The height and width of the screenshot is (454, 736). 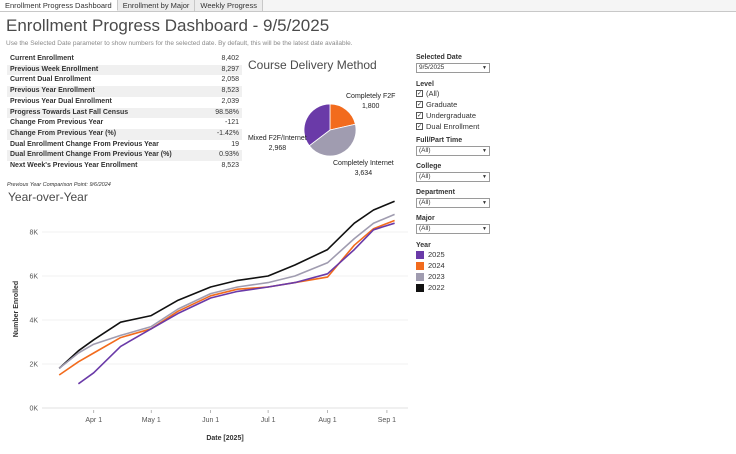 I want to click on y-tick-label: 8K, so click(x=33, y=233).